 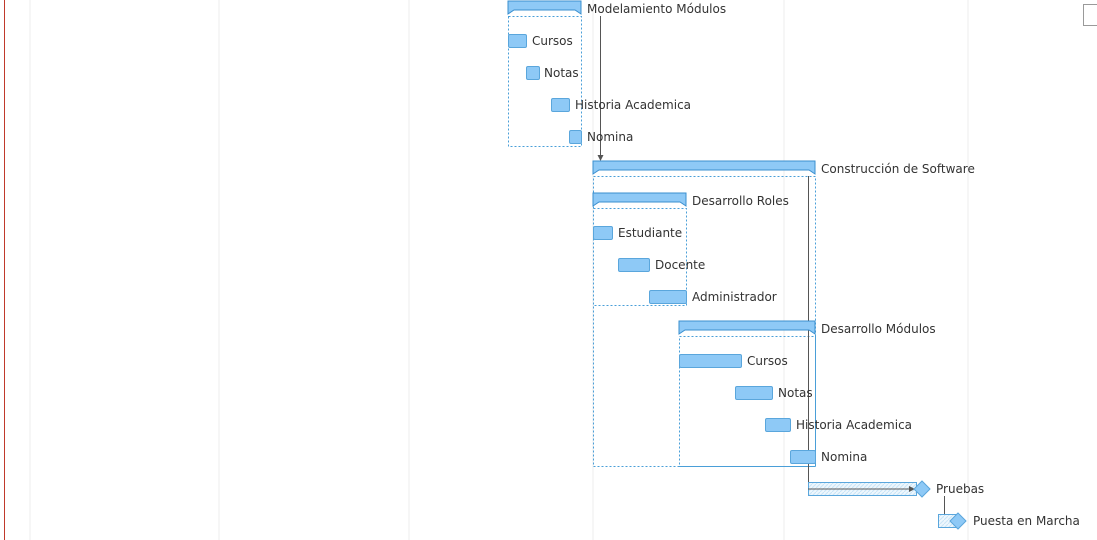 What do you see at coordinates (898, 169) in the screenshot?
I see `task-label: Construcción de Software` at bounding box center [898, 169].